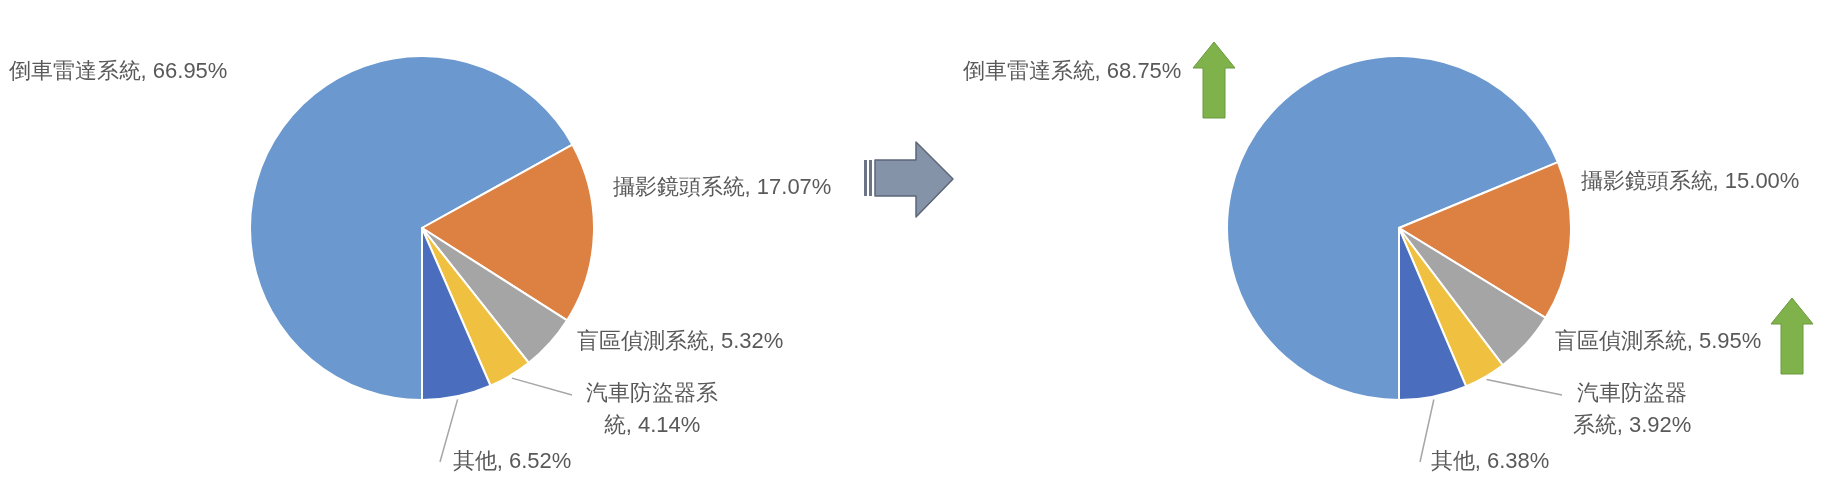  What do you see at coordinates (1490, 461) in the screenshot?
I see `data-label: 其他, 6.38%` at bounding box center [1490, 461].